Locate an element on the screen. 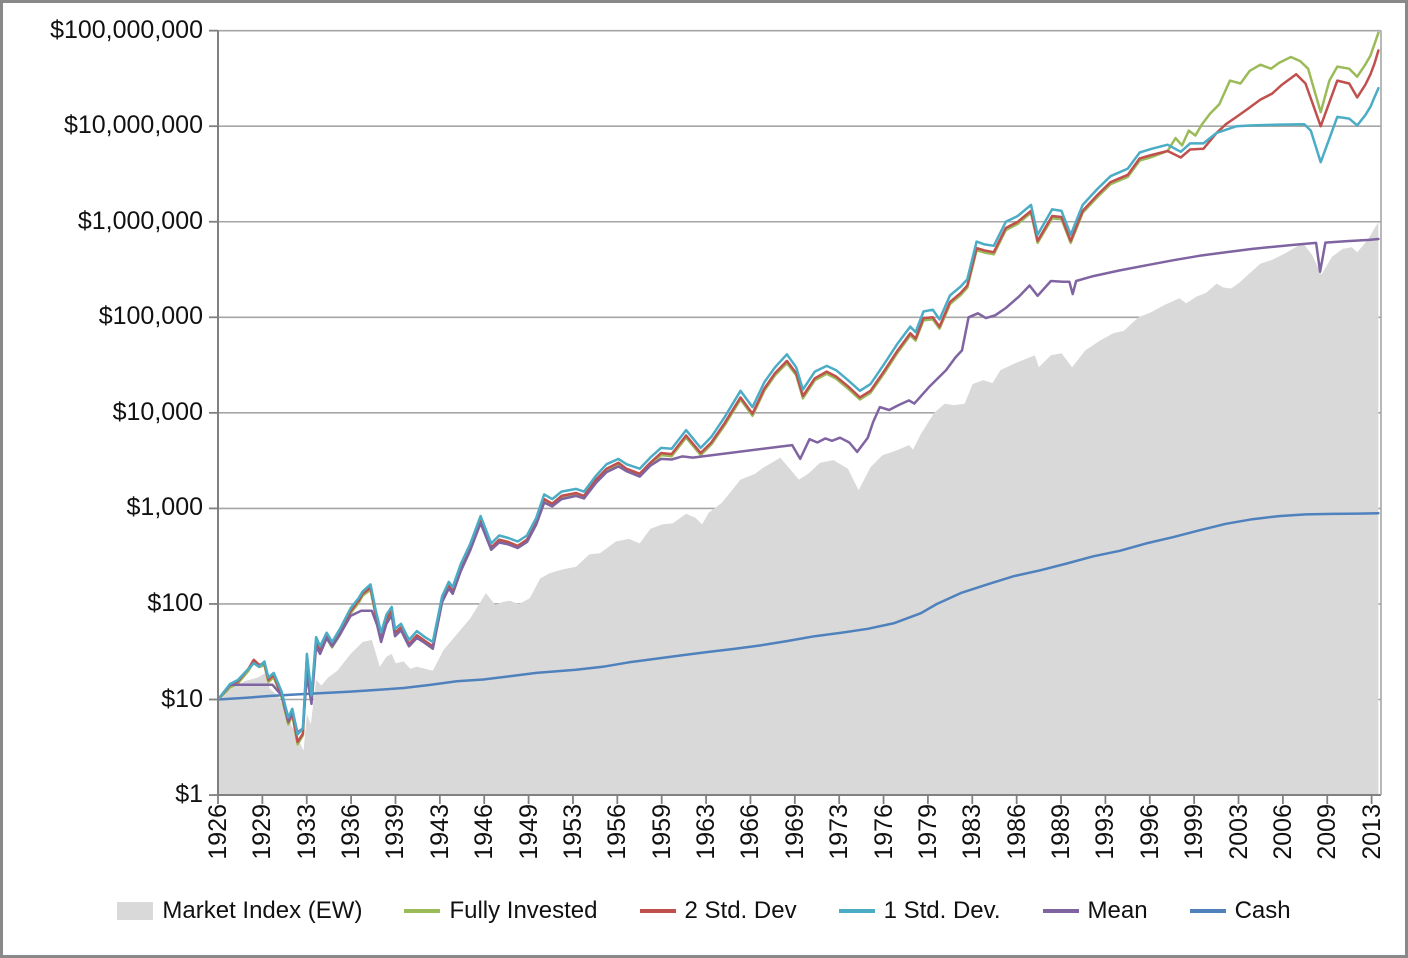 The image size is (1408, 958). x-axis-tick-label: 2009 is located at coordinates (1327, 832).